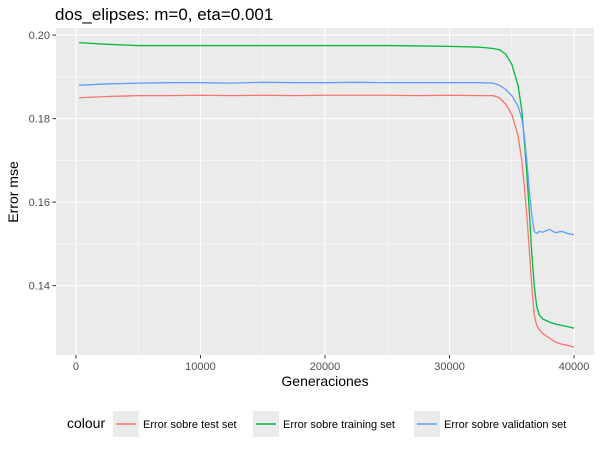 Image resolution: width=600 pixels, height=449 pixels. What do you see at coordinates (574, 367) in the screenshot?
I see `x-tick-label: 40000` at bounding box center [574, 367].